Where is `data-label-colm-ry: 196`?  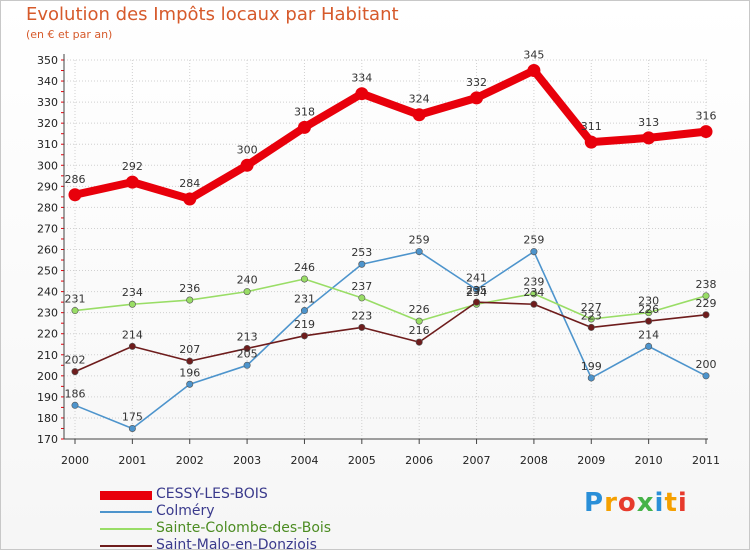 data-label-colm-ry: 196 is located at coordinates (189, 372).